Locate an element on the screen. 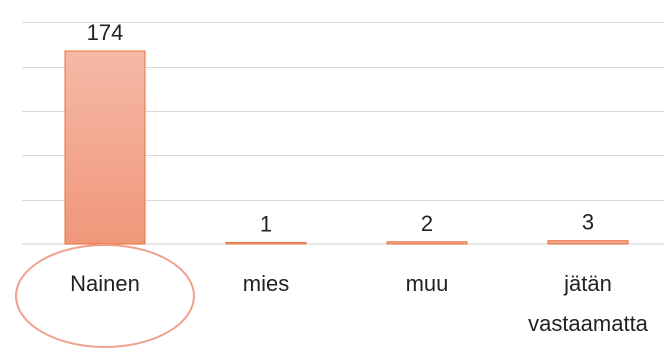 The width and height of the screenshot is (664, 350). data-label: 2 is located at coordinates (427, 223).